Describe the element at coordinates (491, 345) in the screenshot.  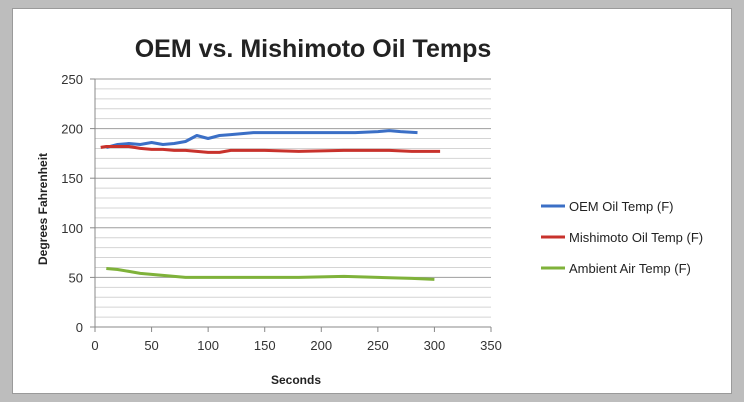
I see `x-tick-label: 350` at that location.